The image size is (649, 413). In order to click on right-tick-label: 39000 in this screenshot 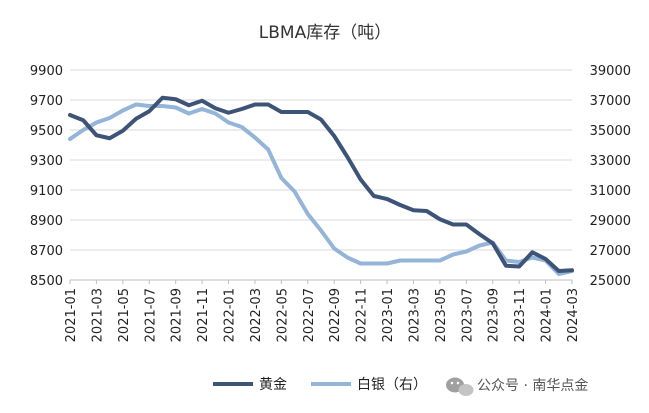, I will do `click(610, 71)`.